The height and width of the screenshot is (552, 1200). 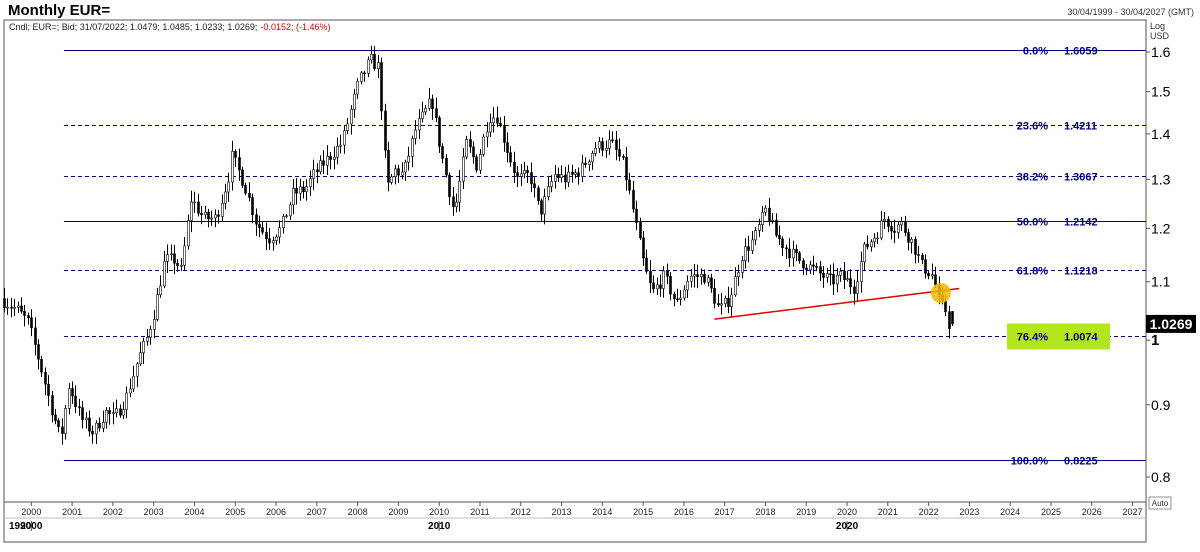 I want to click on y-tick-label-0: 0.8, so click(x=1161, y=477).